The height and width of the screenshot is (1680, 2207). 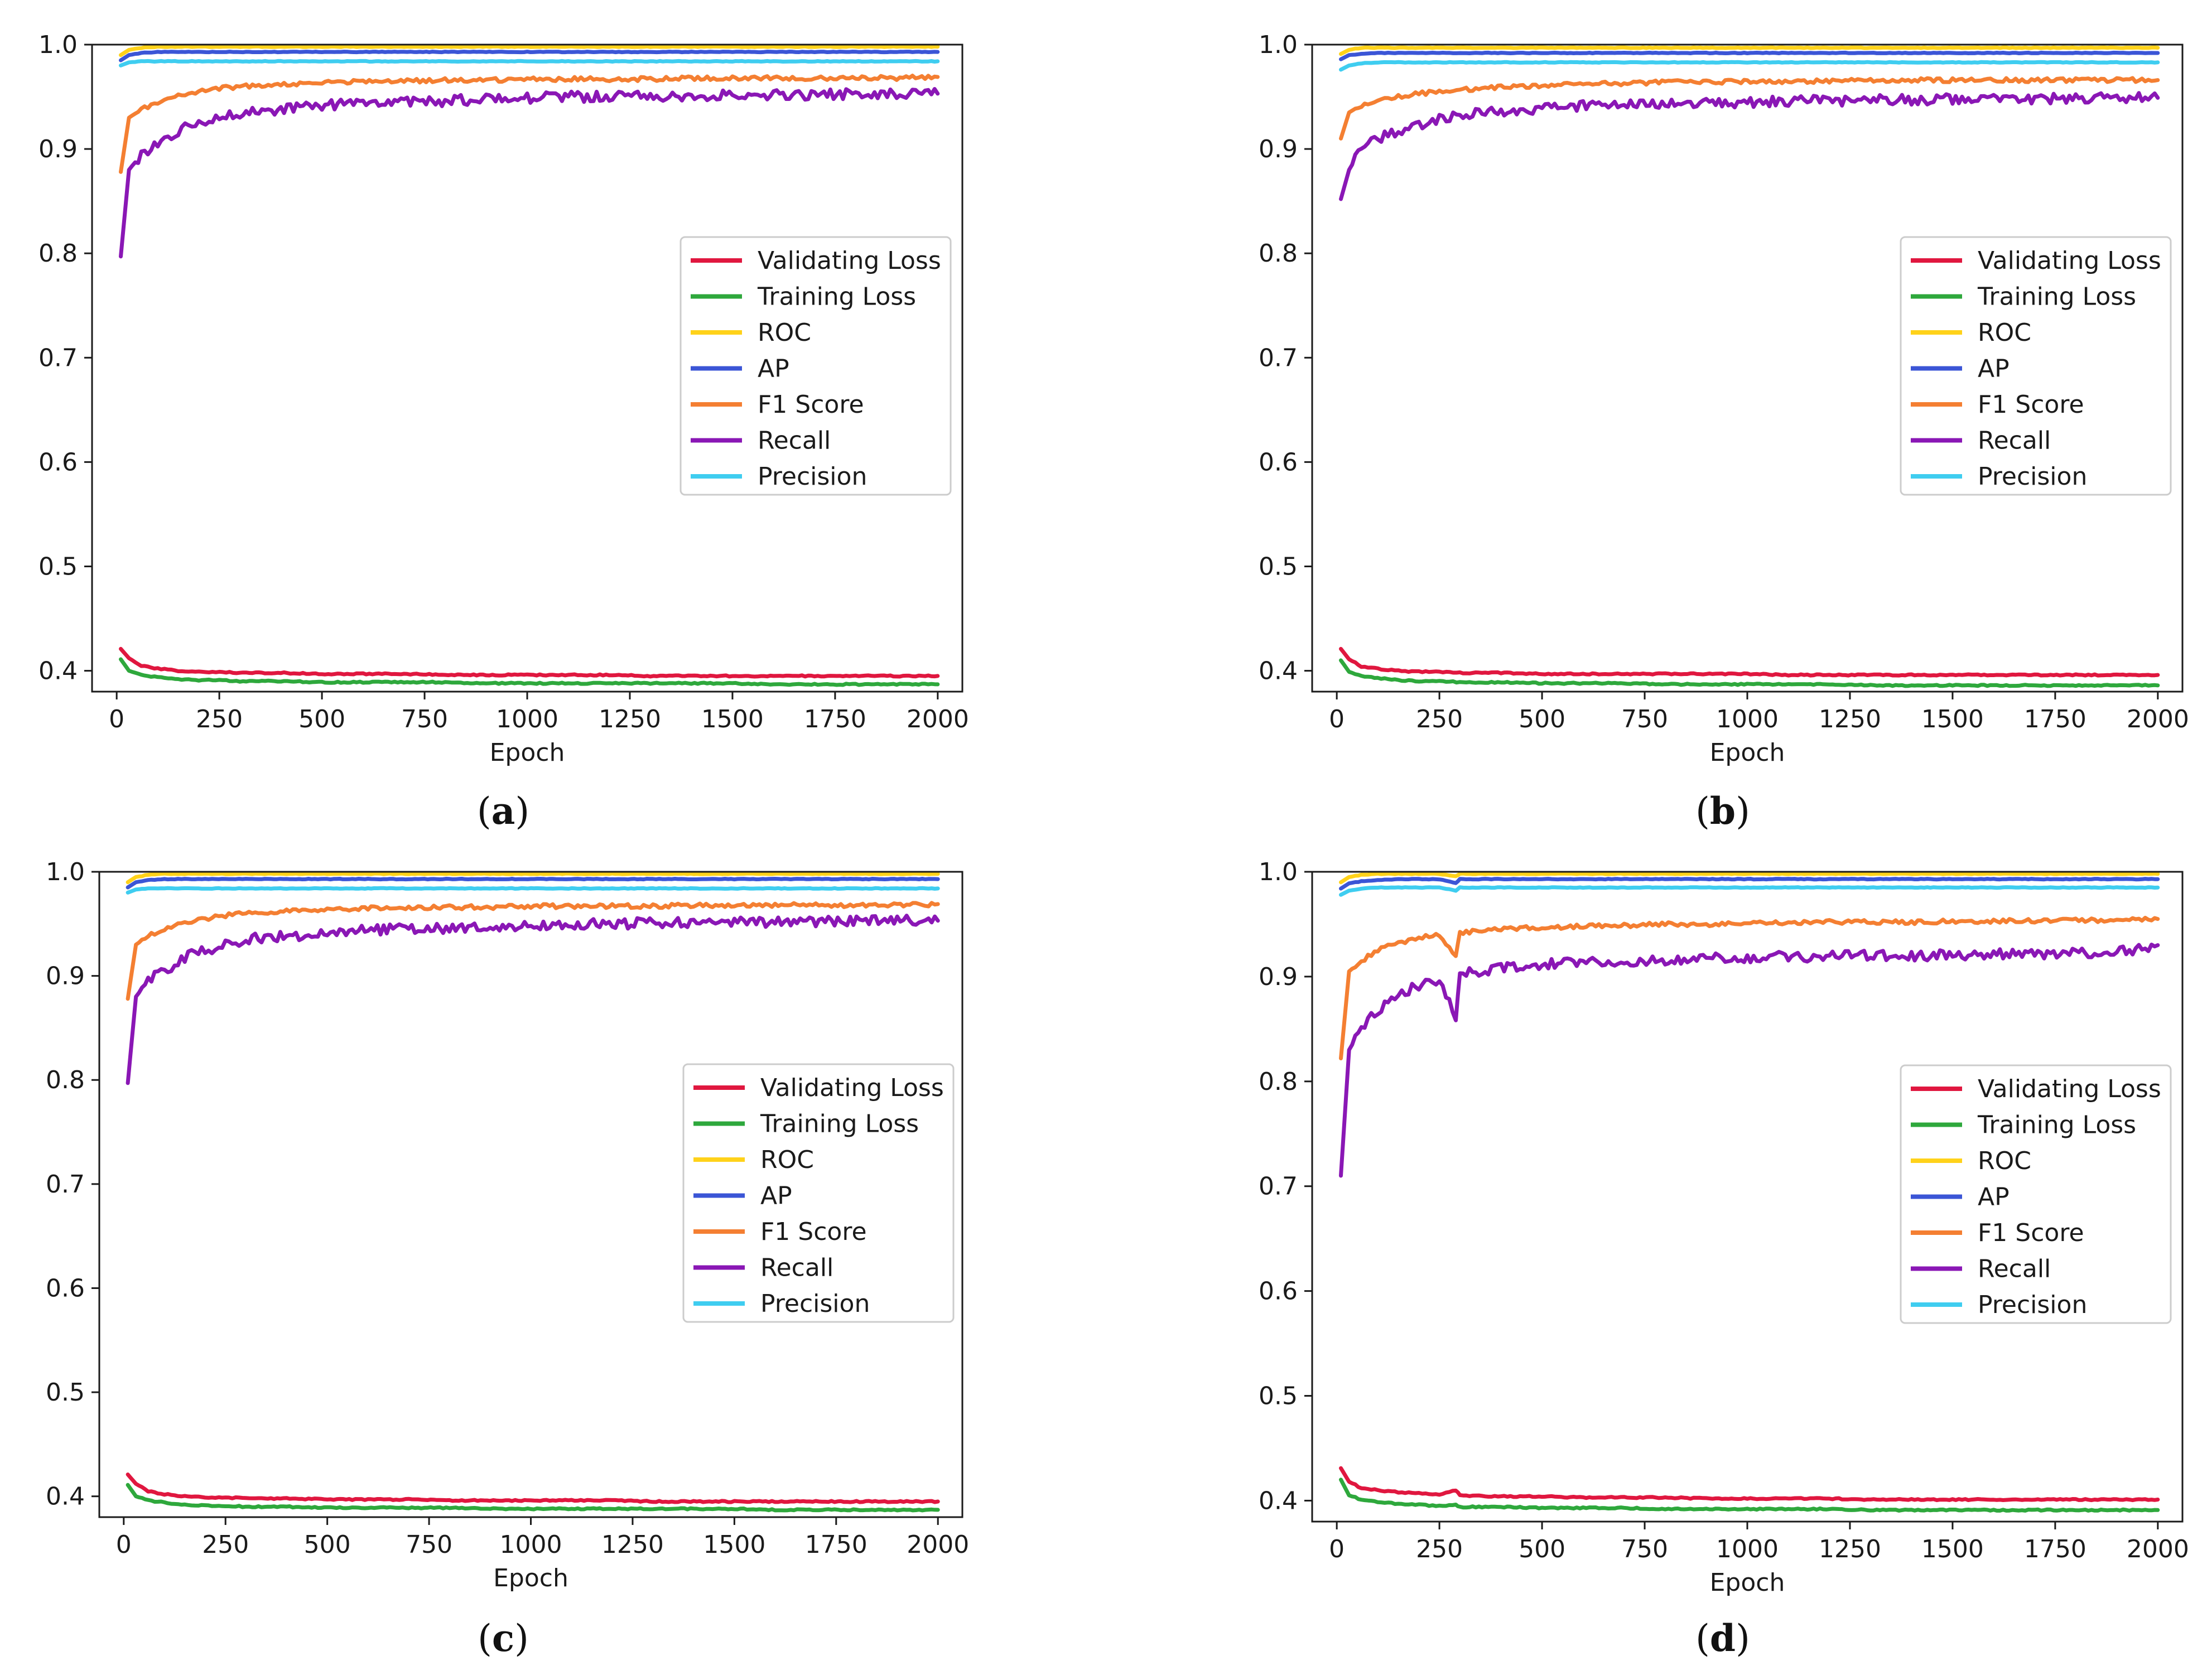 I want to click on panel-a-letter: a, so click(x=503, y=811).